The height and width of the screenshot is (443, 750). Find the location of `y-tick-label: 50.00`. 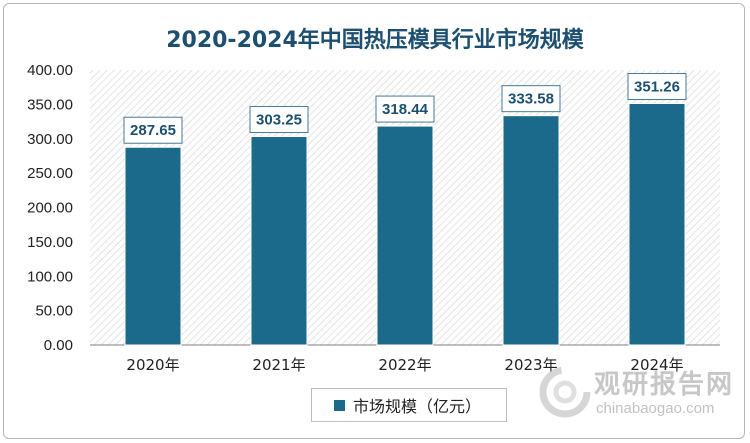

y-tick-label: 50.00 is located at coordinates (54, 311).